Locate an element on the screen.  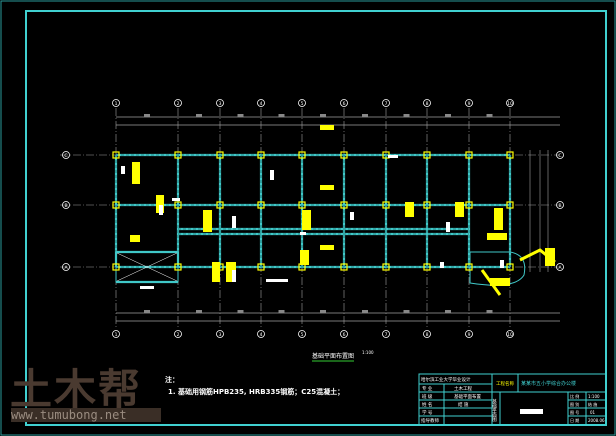
row-label: 指导教师 is located at coordinates (430, 420).